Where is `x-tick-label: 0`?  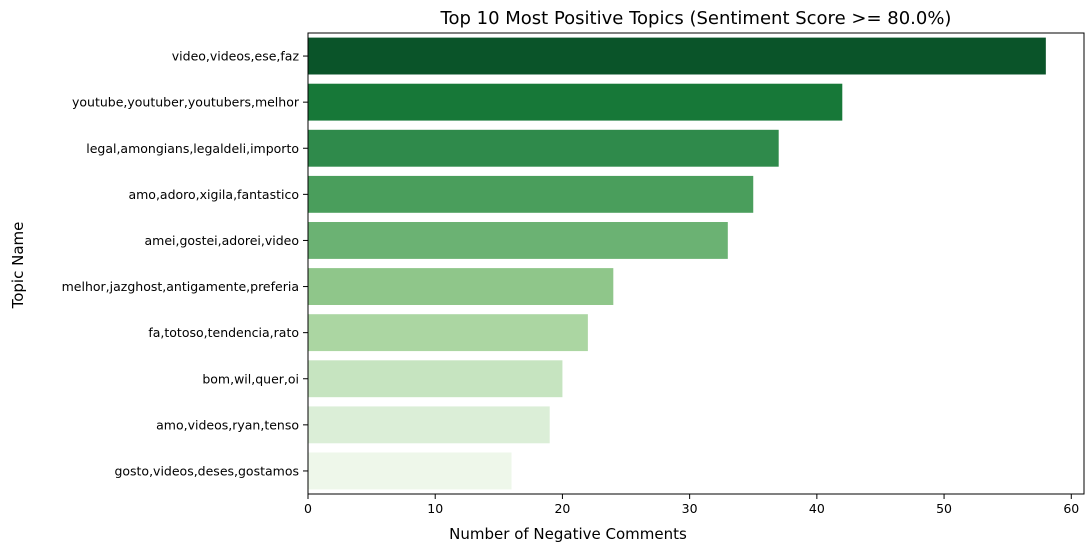
x-tick-label: 0 is located at coordinates (308, 508).